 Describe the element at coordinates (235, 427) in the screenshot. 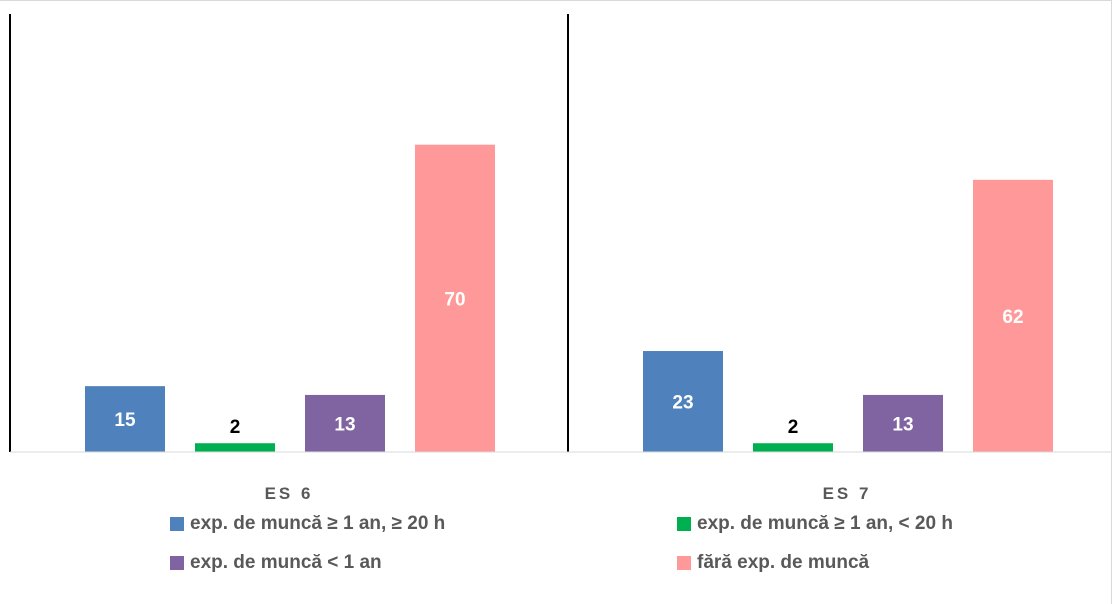

I see `data-label-es6-series-2: 2` at that location.